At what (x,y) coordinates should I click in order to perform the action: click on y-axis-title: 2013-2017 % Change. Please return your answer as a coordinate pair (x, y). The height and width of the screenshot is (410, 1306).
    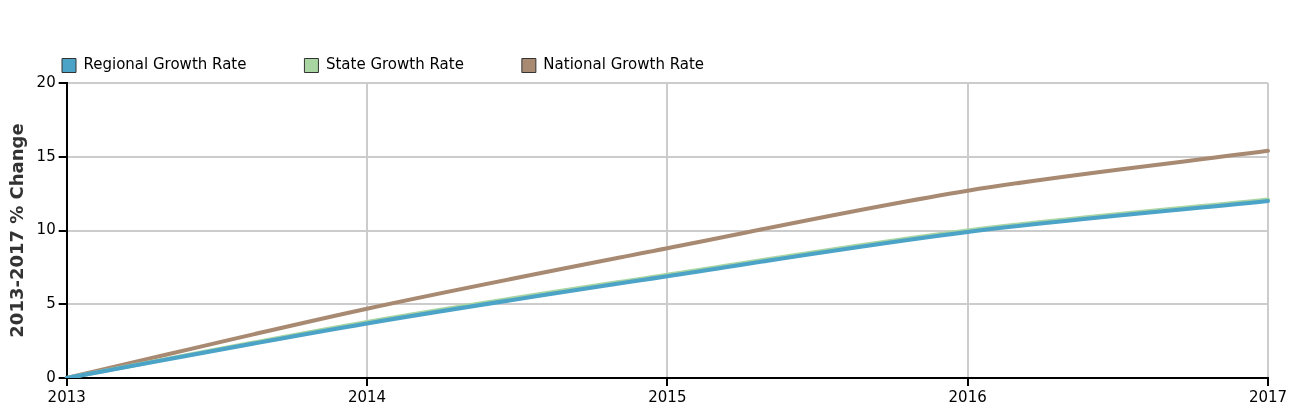
    Looking at the image, I should click on (17, 230).